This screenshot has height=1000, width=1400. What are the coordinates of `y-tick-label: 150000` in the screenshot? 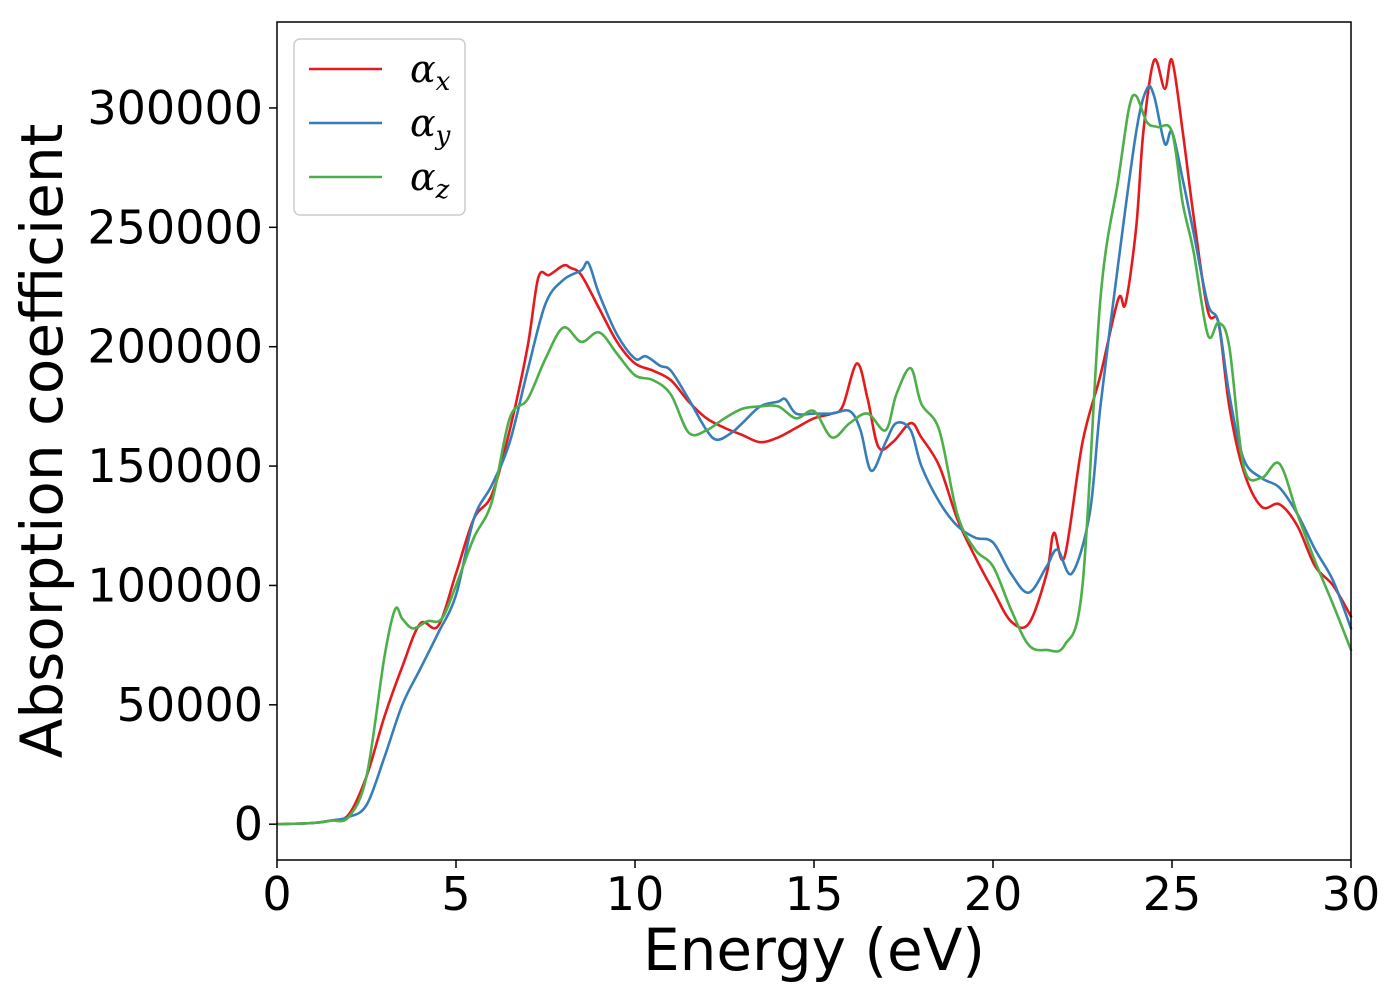 It's located at (175, 466).